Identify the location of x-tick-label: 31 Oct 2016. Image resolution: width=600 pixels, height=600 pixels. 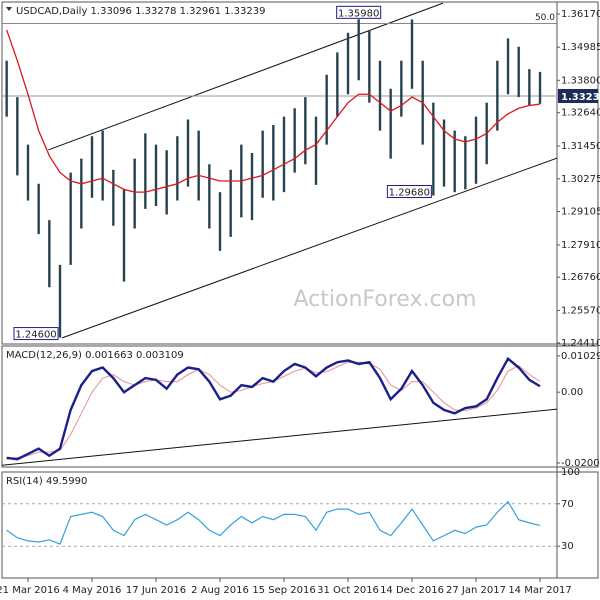
(348, 590).